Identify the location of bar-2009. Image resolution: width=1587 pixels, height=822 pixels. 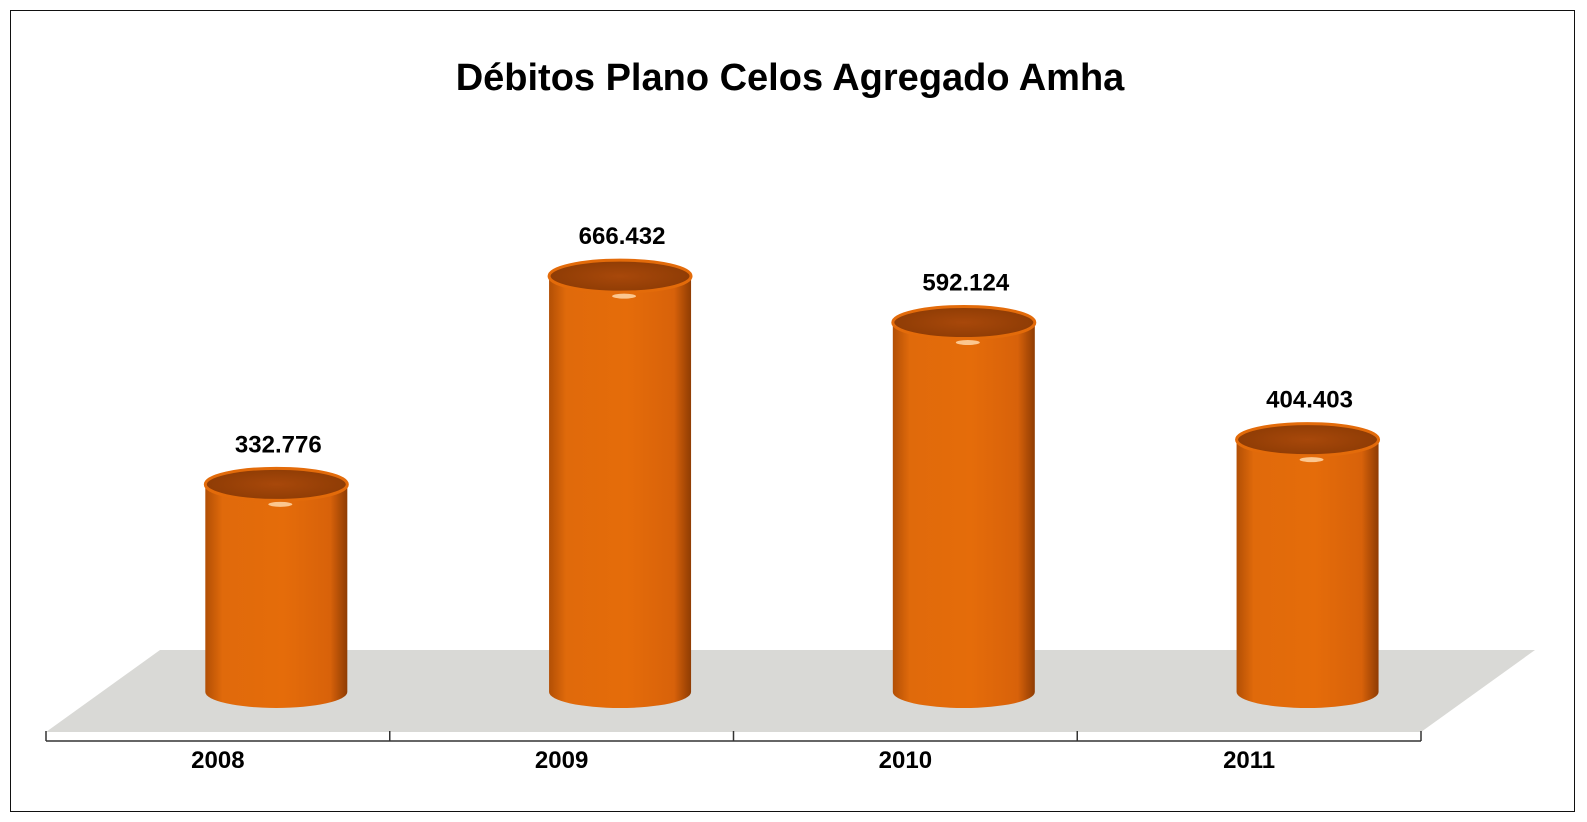
(620, 483).